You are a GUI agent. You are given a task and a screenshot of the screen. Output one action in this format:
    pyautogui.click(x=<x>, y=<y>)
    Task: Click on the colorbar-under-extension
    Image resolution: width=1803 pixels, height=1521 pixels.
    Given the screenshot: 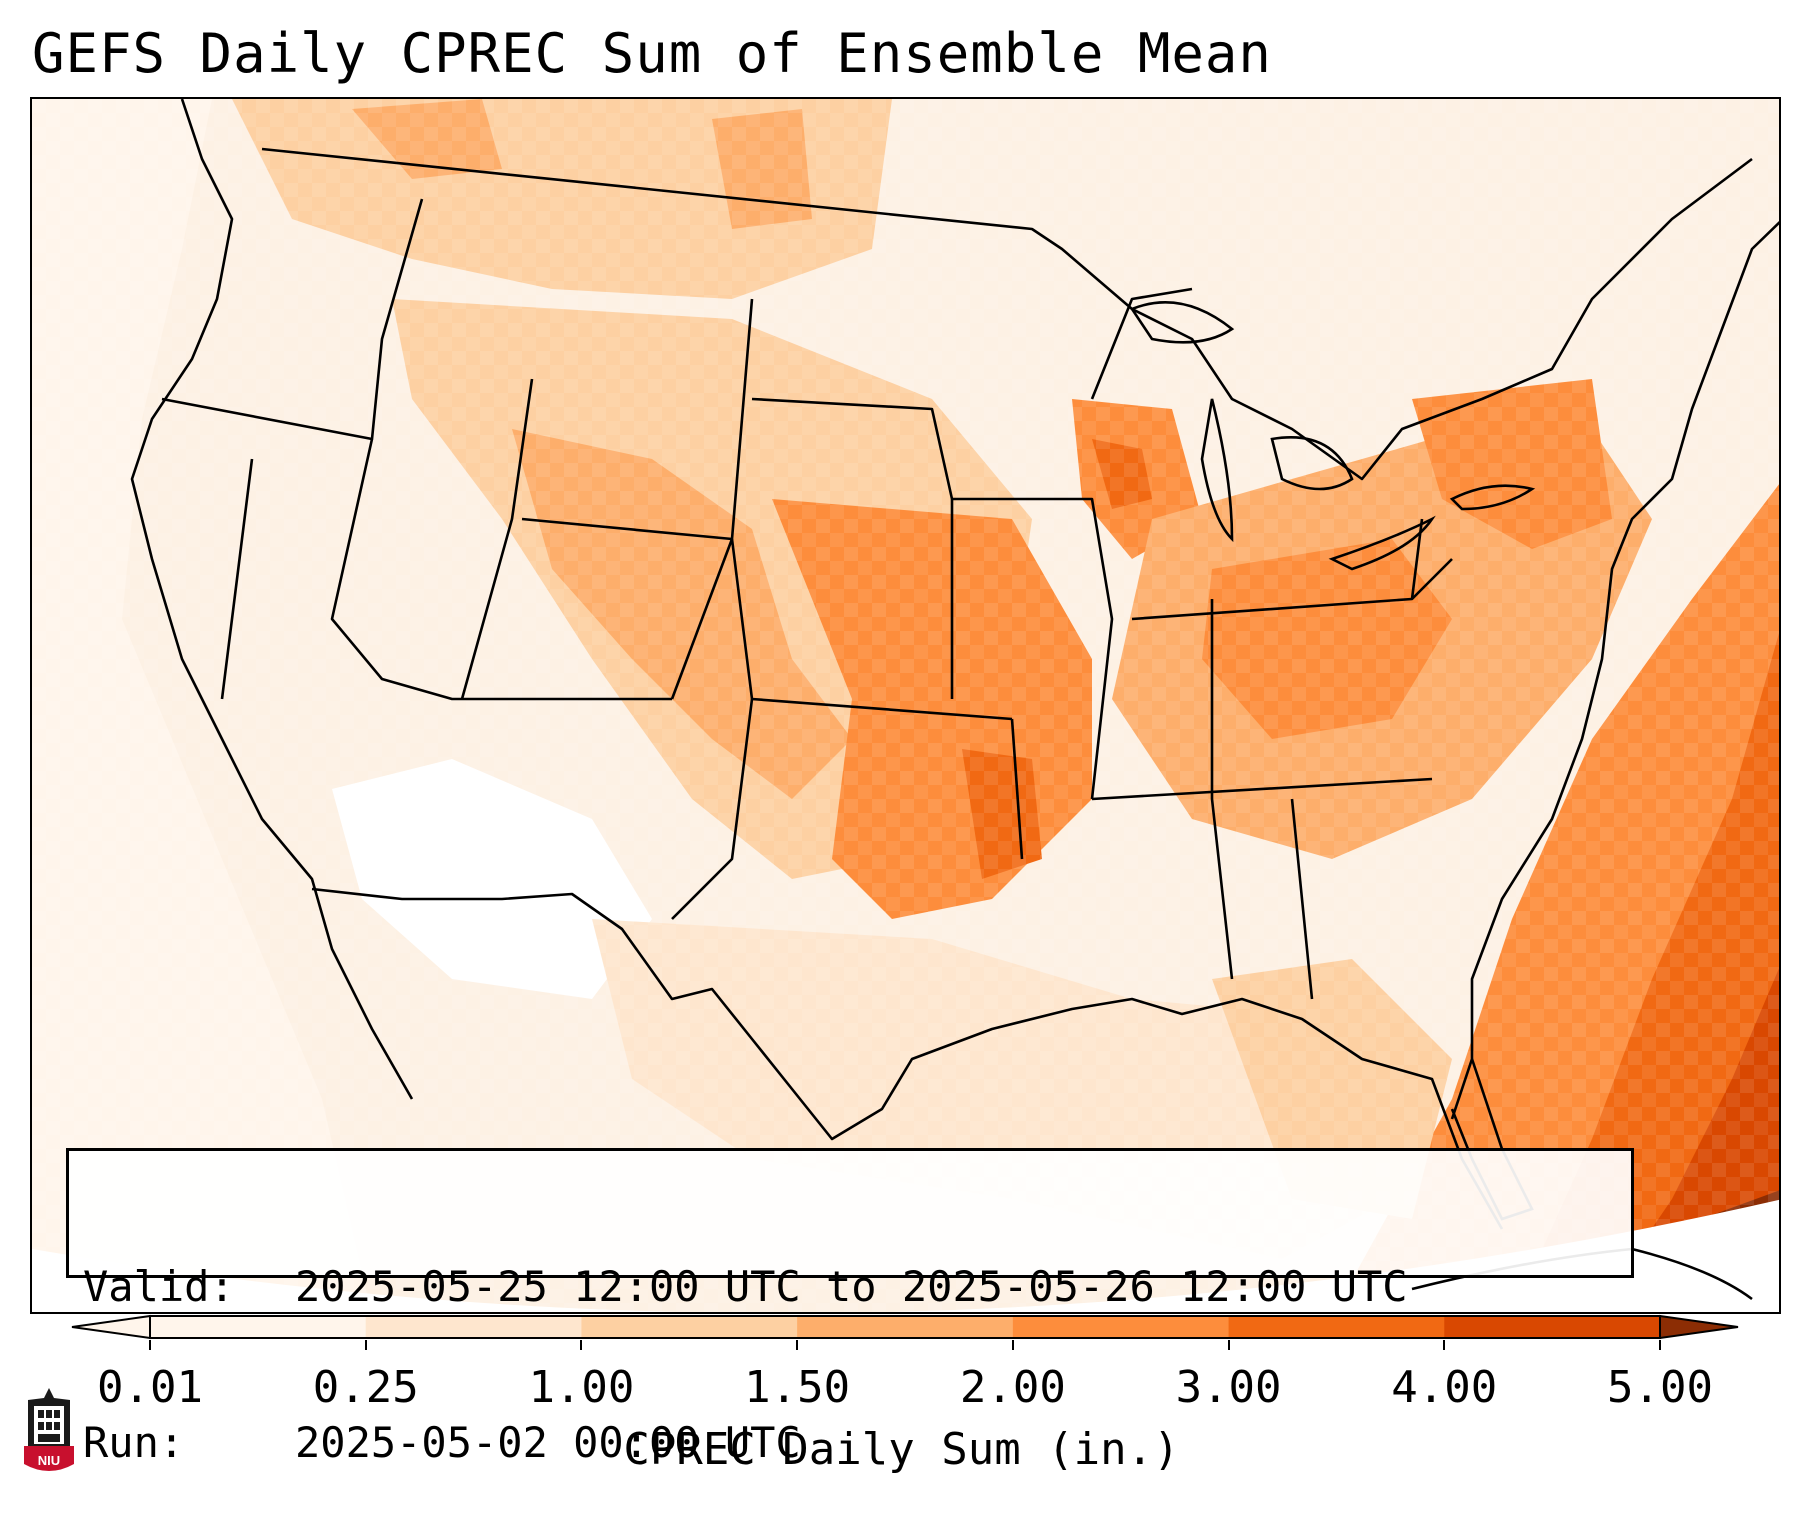 What is the action you would take?
    pyautogui.click(x=111, y=1327)
    